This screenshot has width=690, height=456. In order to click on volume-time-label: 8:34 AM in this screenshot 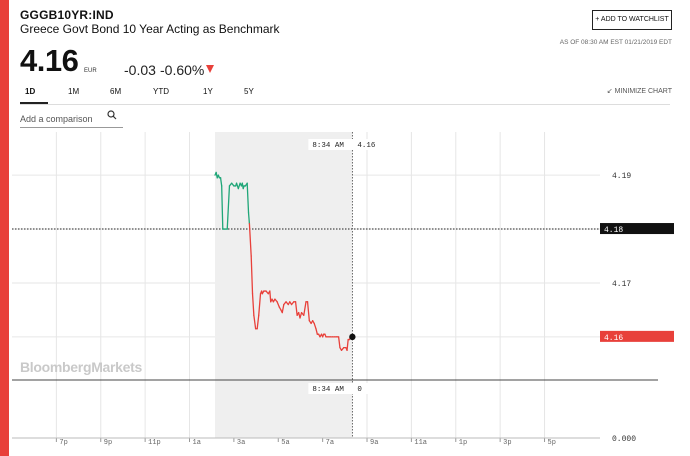, I will do `click(328, 390)`.